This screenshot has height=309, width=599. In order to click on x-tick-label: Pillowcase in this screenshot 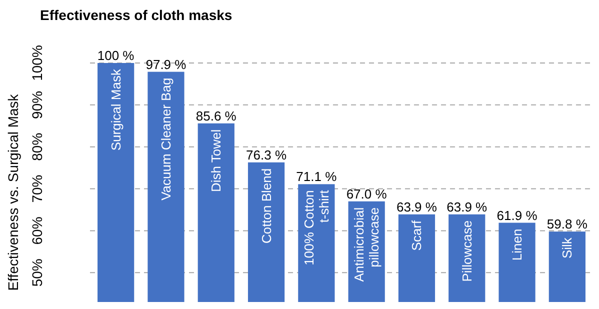, I will do `click(466, 251)`.